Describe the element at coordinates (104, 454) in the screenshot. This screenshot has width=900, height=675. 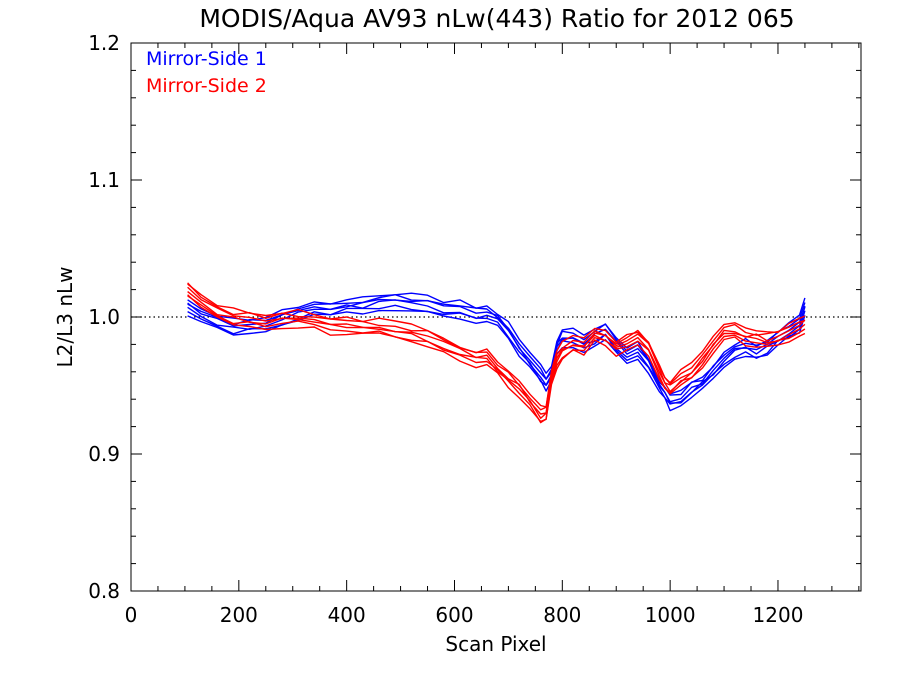
I see `y-tick-label: 0.9` at that location.